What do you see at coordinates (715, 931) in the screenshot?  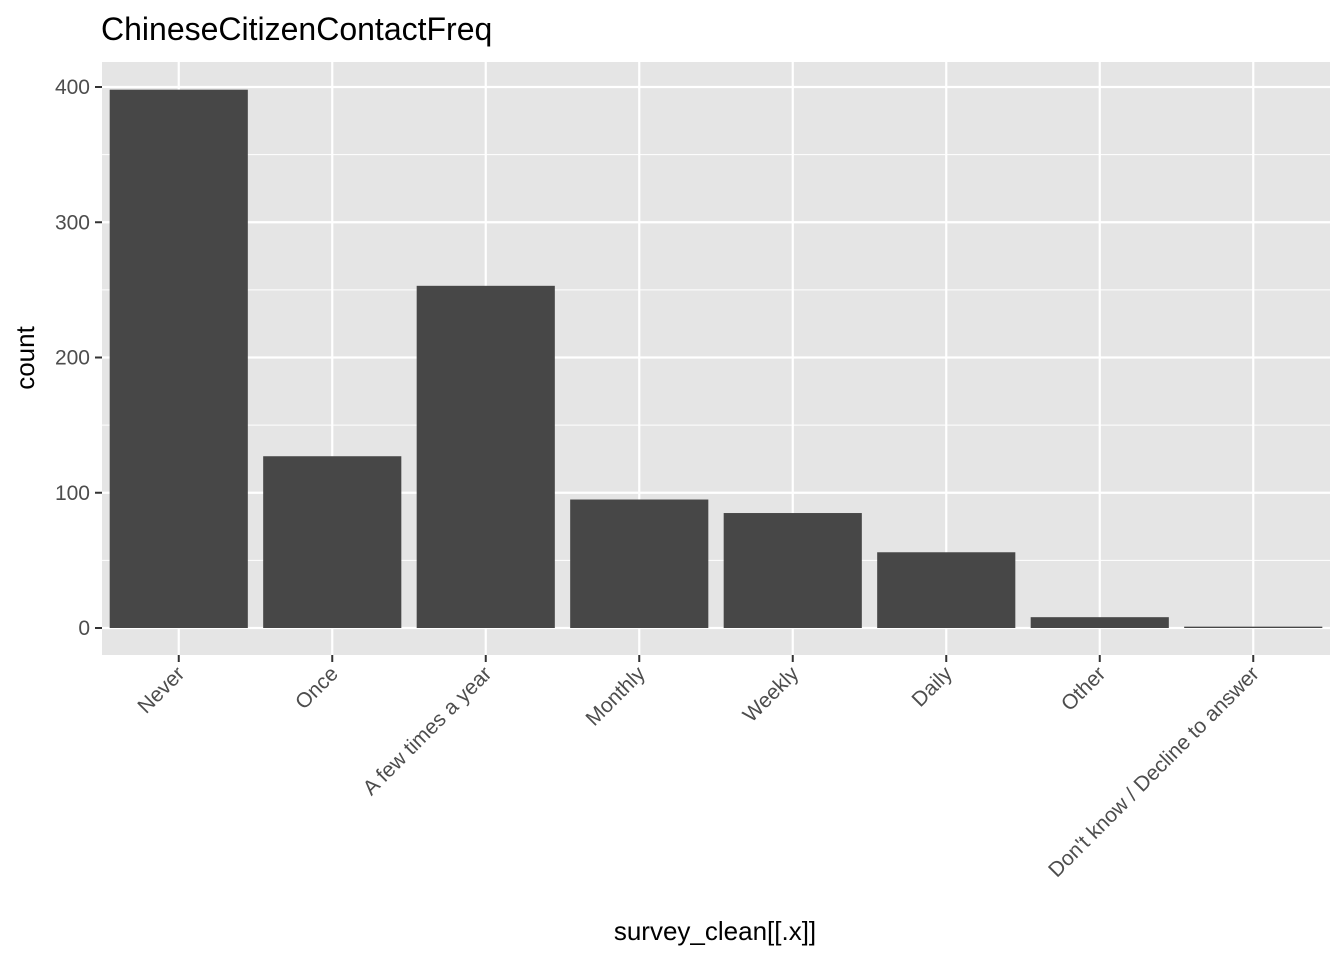 I see `x-axis-title: survey_clean[[.x]]` at bounding box center [715, 931].